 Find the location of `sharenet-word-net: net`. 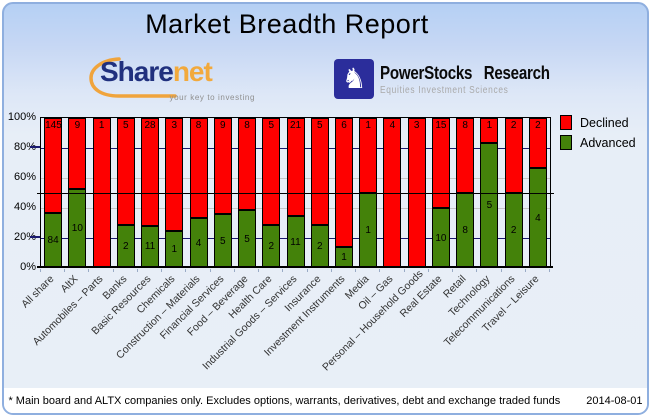

sharenet-word-net: net is located at coordinates (192, 71).